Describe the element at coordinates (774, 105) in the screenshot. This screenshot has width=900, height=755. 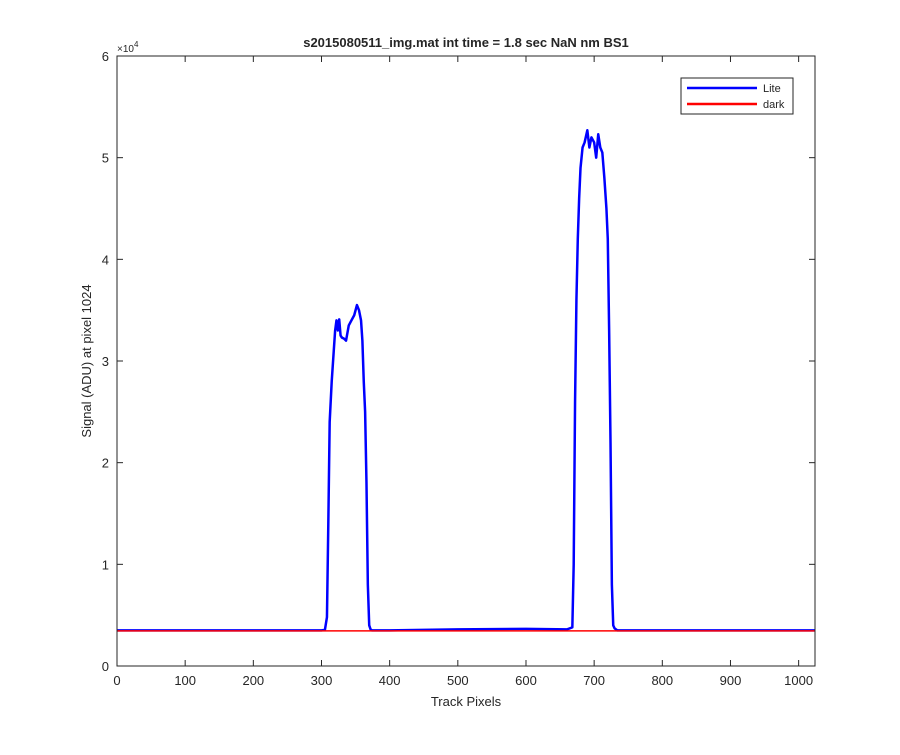
I see `legend-label-dark: dark` at that location.